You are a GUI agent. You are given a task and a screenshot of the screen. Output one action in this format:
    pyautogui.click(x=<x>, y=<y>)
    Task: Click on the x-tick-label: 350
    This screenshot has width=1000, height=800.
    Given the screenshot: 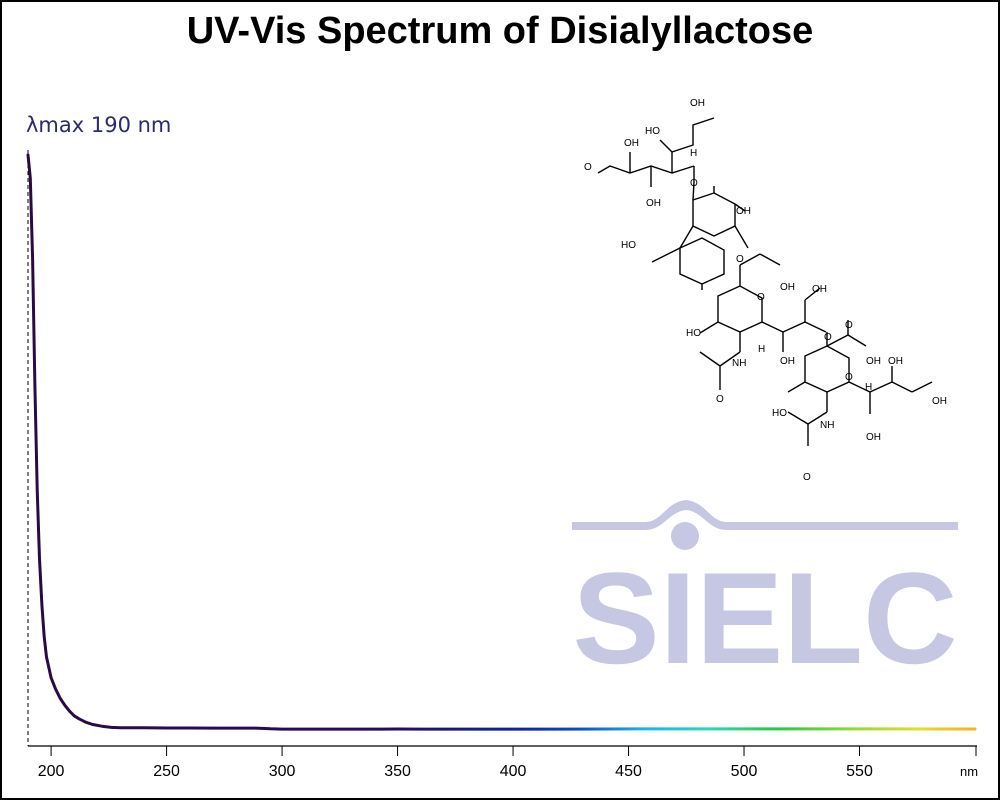 What is the action you would take?
    pyautogui.click(x=397, y=771)
    